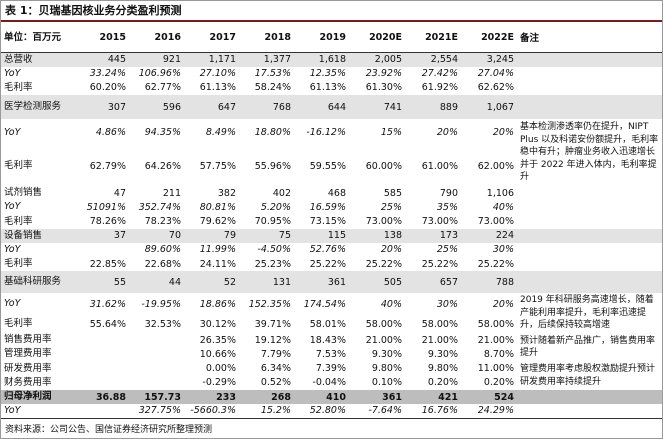 This screenshot has height=439, width=663. I want to click on cell-value: 233, so click(211, 397).